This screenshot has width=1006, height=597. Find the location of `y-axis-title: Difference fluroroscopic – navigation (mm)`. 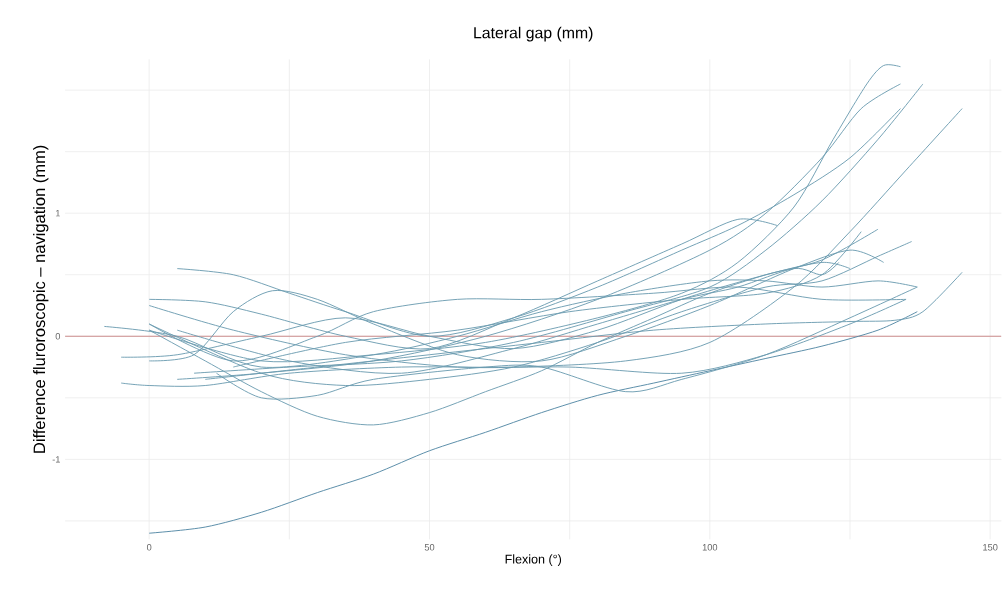

y-axis-title: Difference fluroroscopic – navigation (mm) is located at coordinates (41, 299).